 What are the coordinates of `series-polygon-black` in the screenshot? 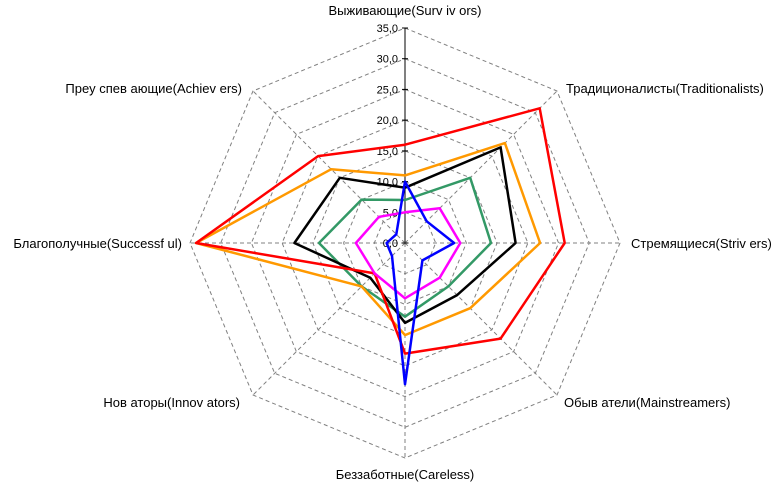 It's located at (405, 235).